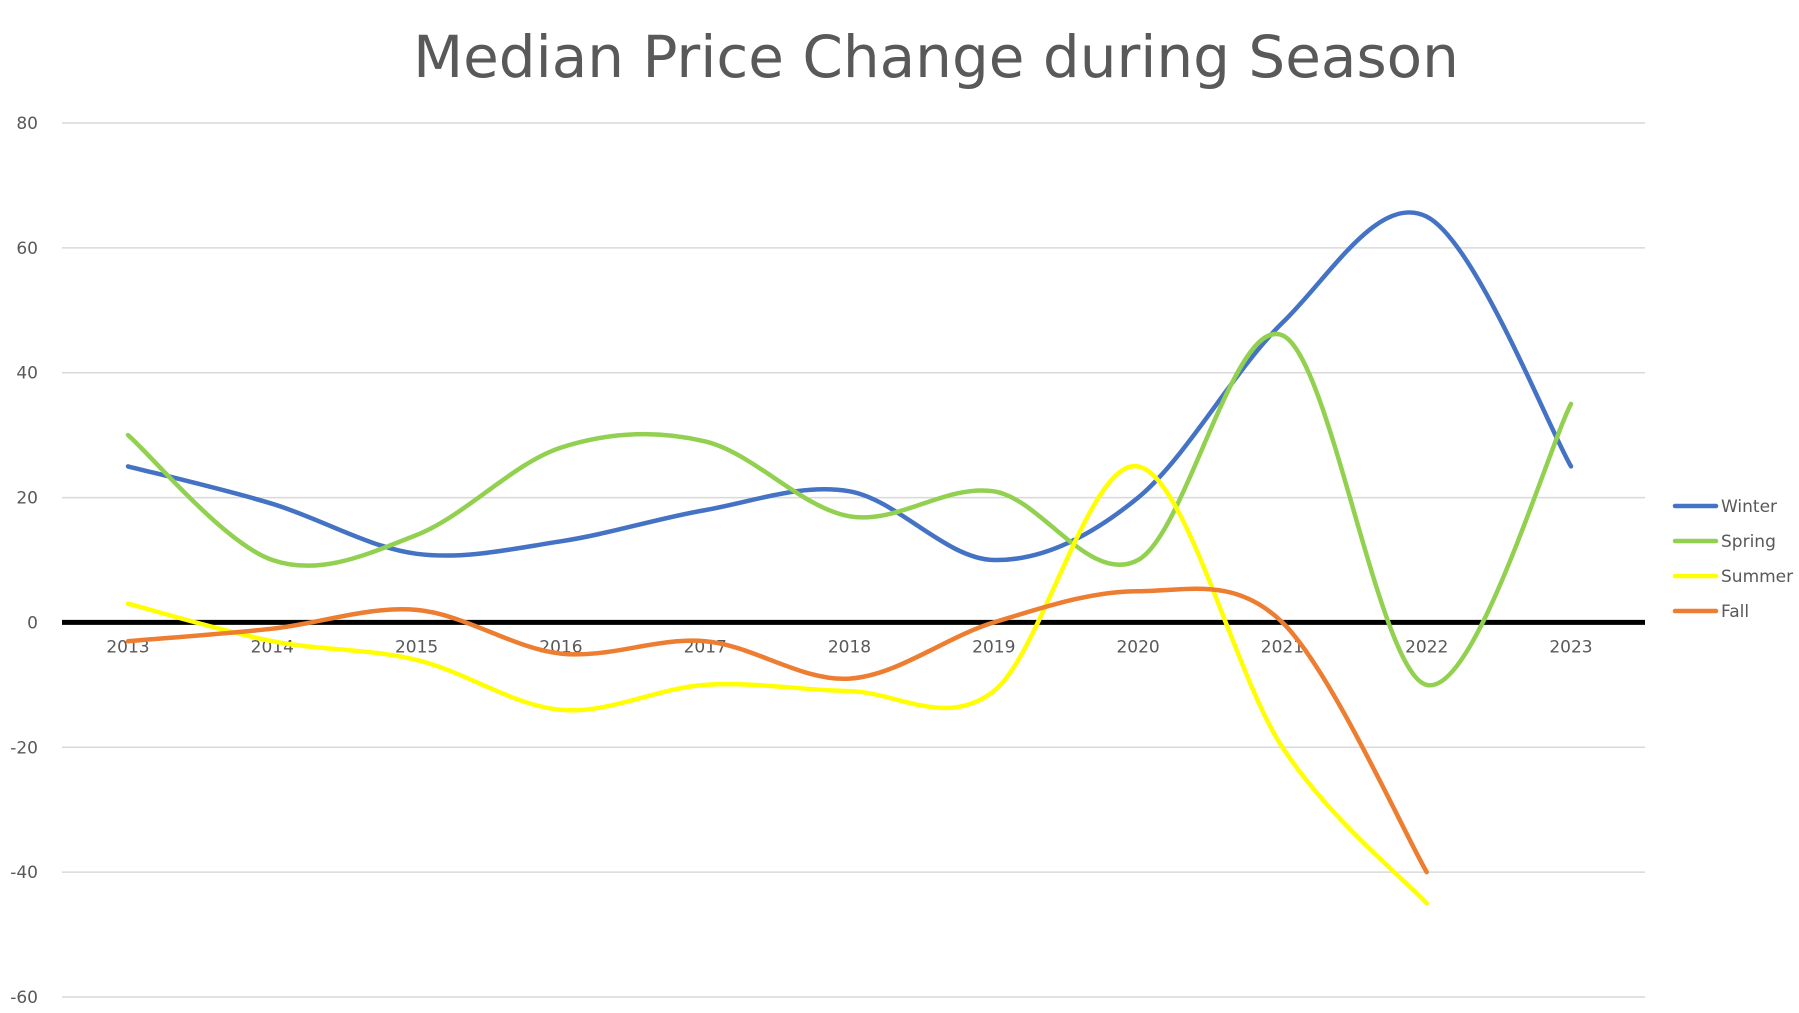 Image resolution: width=1799 pixels, height=1013 pixels. What do you see at coordinates (1426, 647) in the screenshot?
I see `x-tick-label: 2022` at bounding box center [1426, 647].